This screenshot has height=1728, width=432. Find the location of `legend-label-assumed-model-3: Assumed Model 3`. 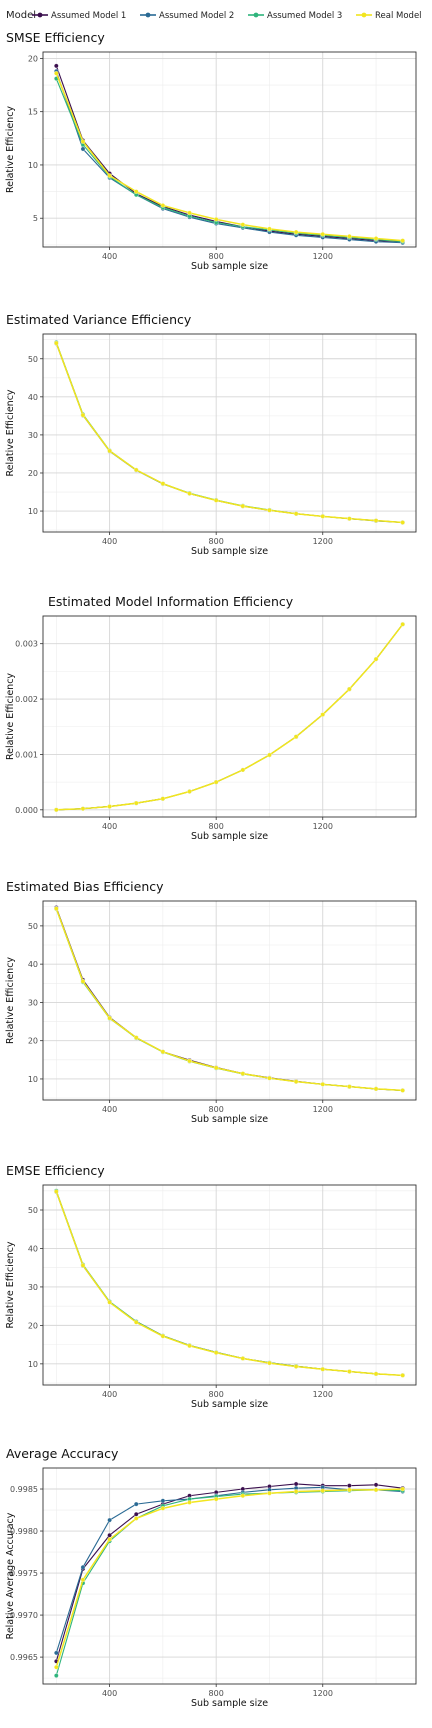

legend-label-assumed-model-3: Assumed Model 3 is located at coordinates (304, 16).